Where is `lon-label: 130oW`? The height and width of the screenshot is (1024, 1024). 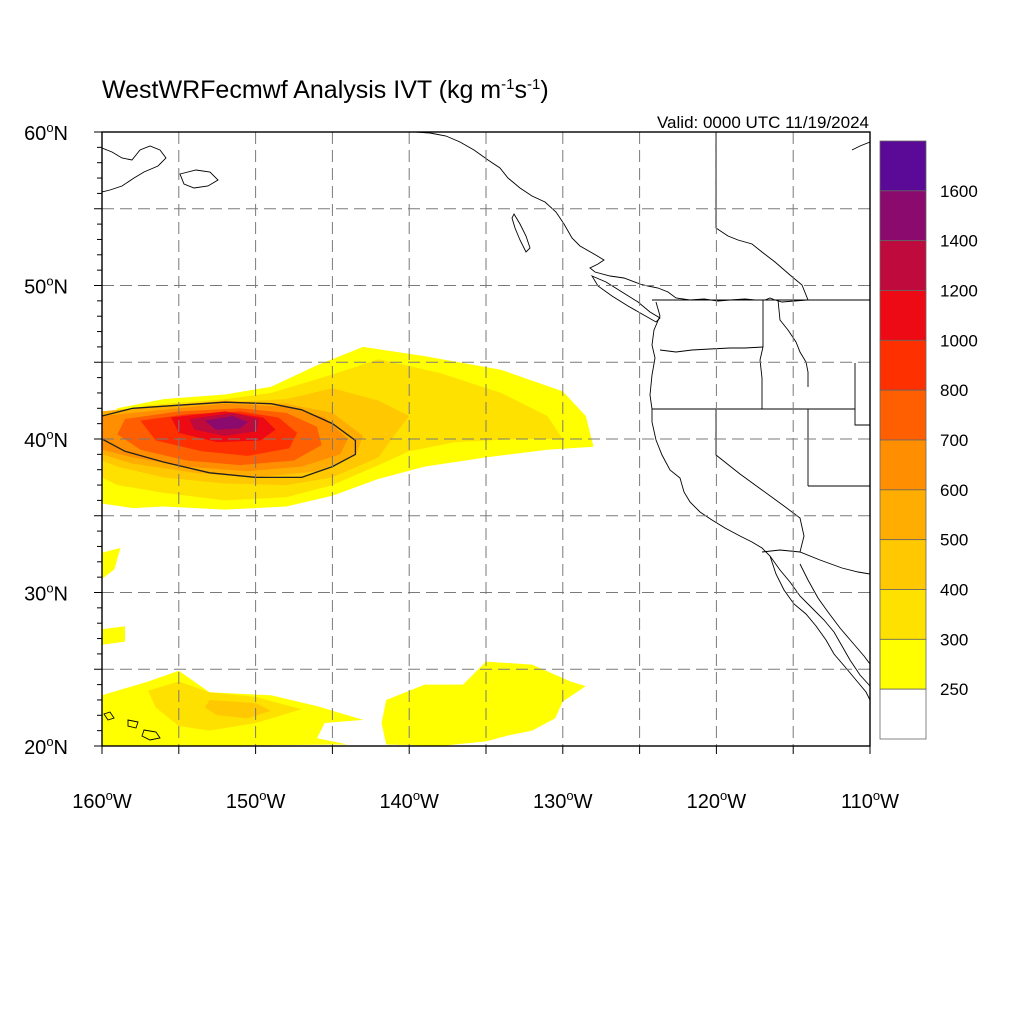
lon-label: 130oW is located at coordinates (563, 800).